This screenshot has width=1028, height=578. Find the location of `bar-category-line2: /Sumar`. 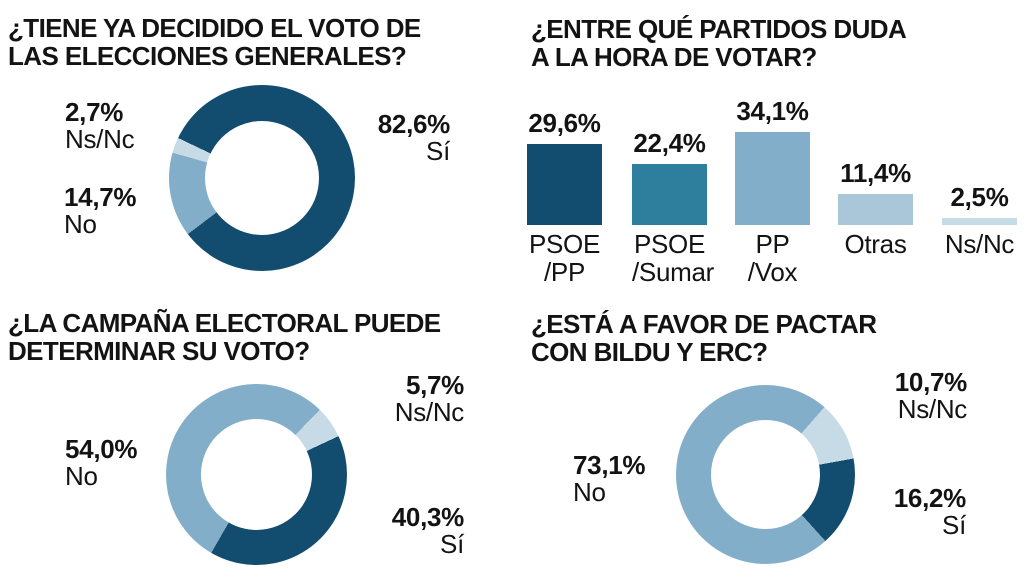

bar-category-line2: /Sumar is located at coordinates (673, 272).